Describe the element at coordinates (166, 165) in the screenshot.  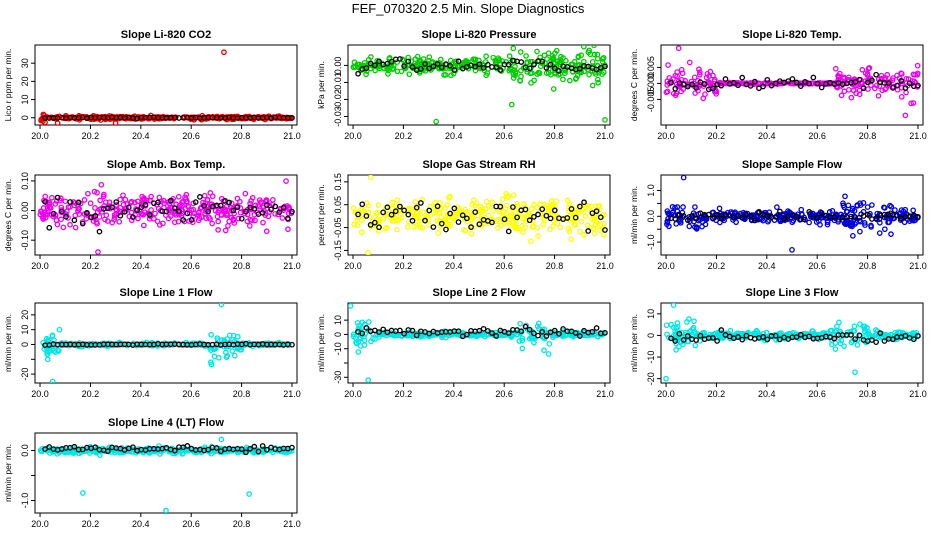
I see `panel-title: Slope Amb. Box Temp.` at that location.